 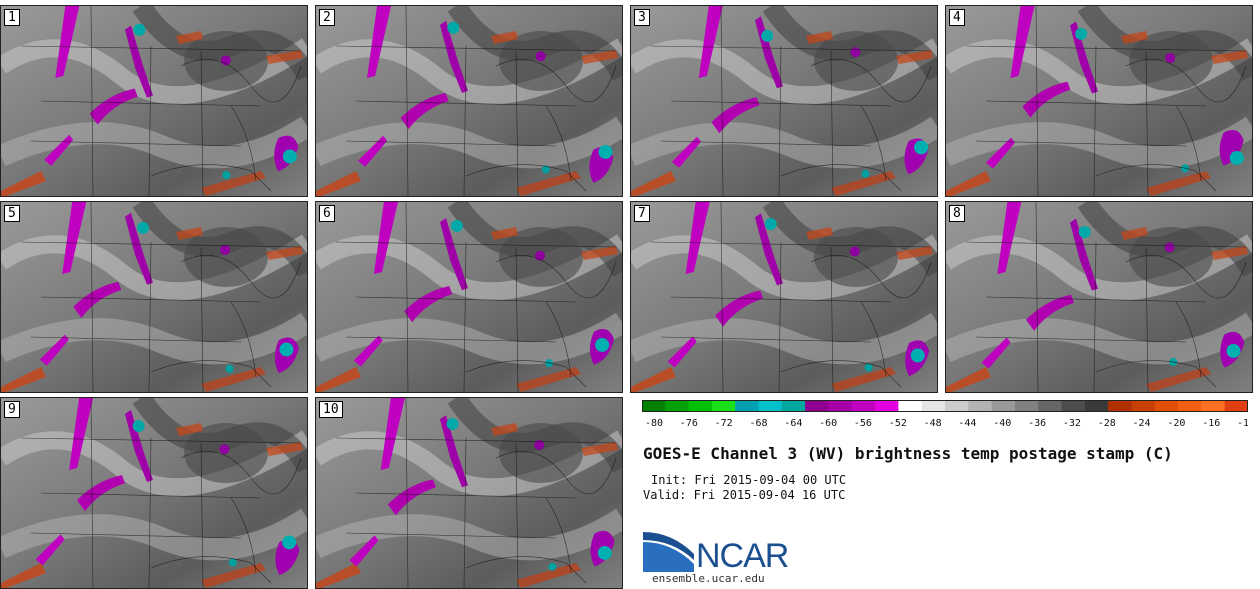 What do you see at coordinates (1176, 423) in the screenshot?
I see `colorbar-tick-label: -20` at bounding box center [1176, 423].